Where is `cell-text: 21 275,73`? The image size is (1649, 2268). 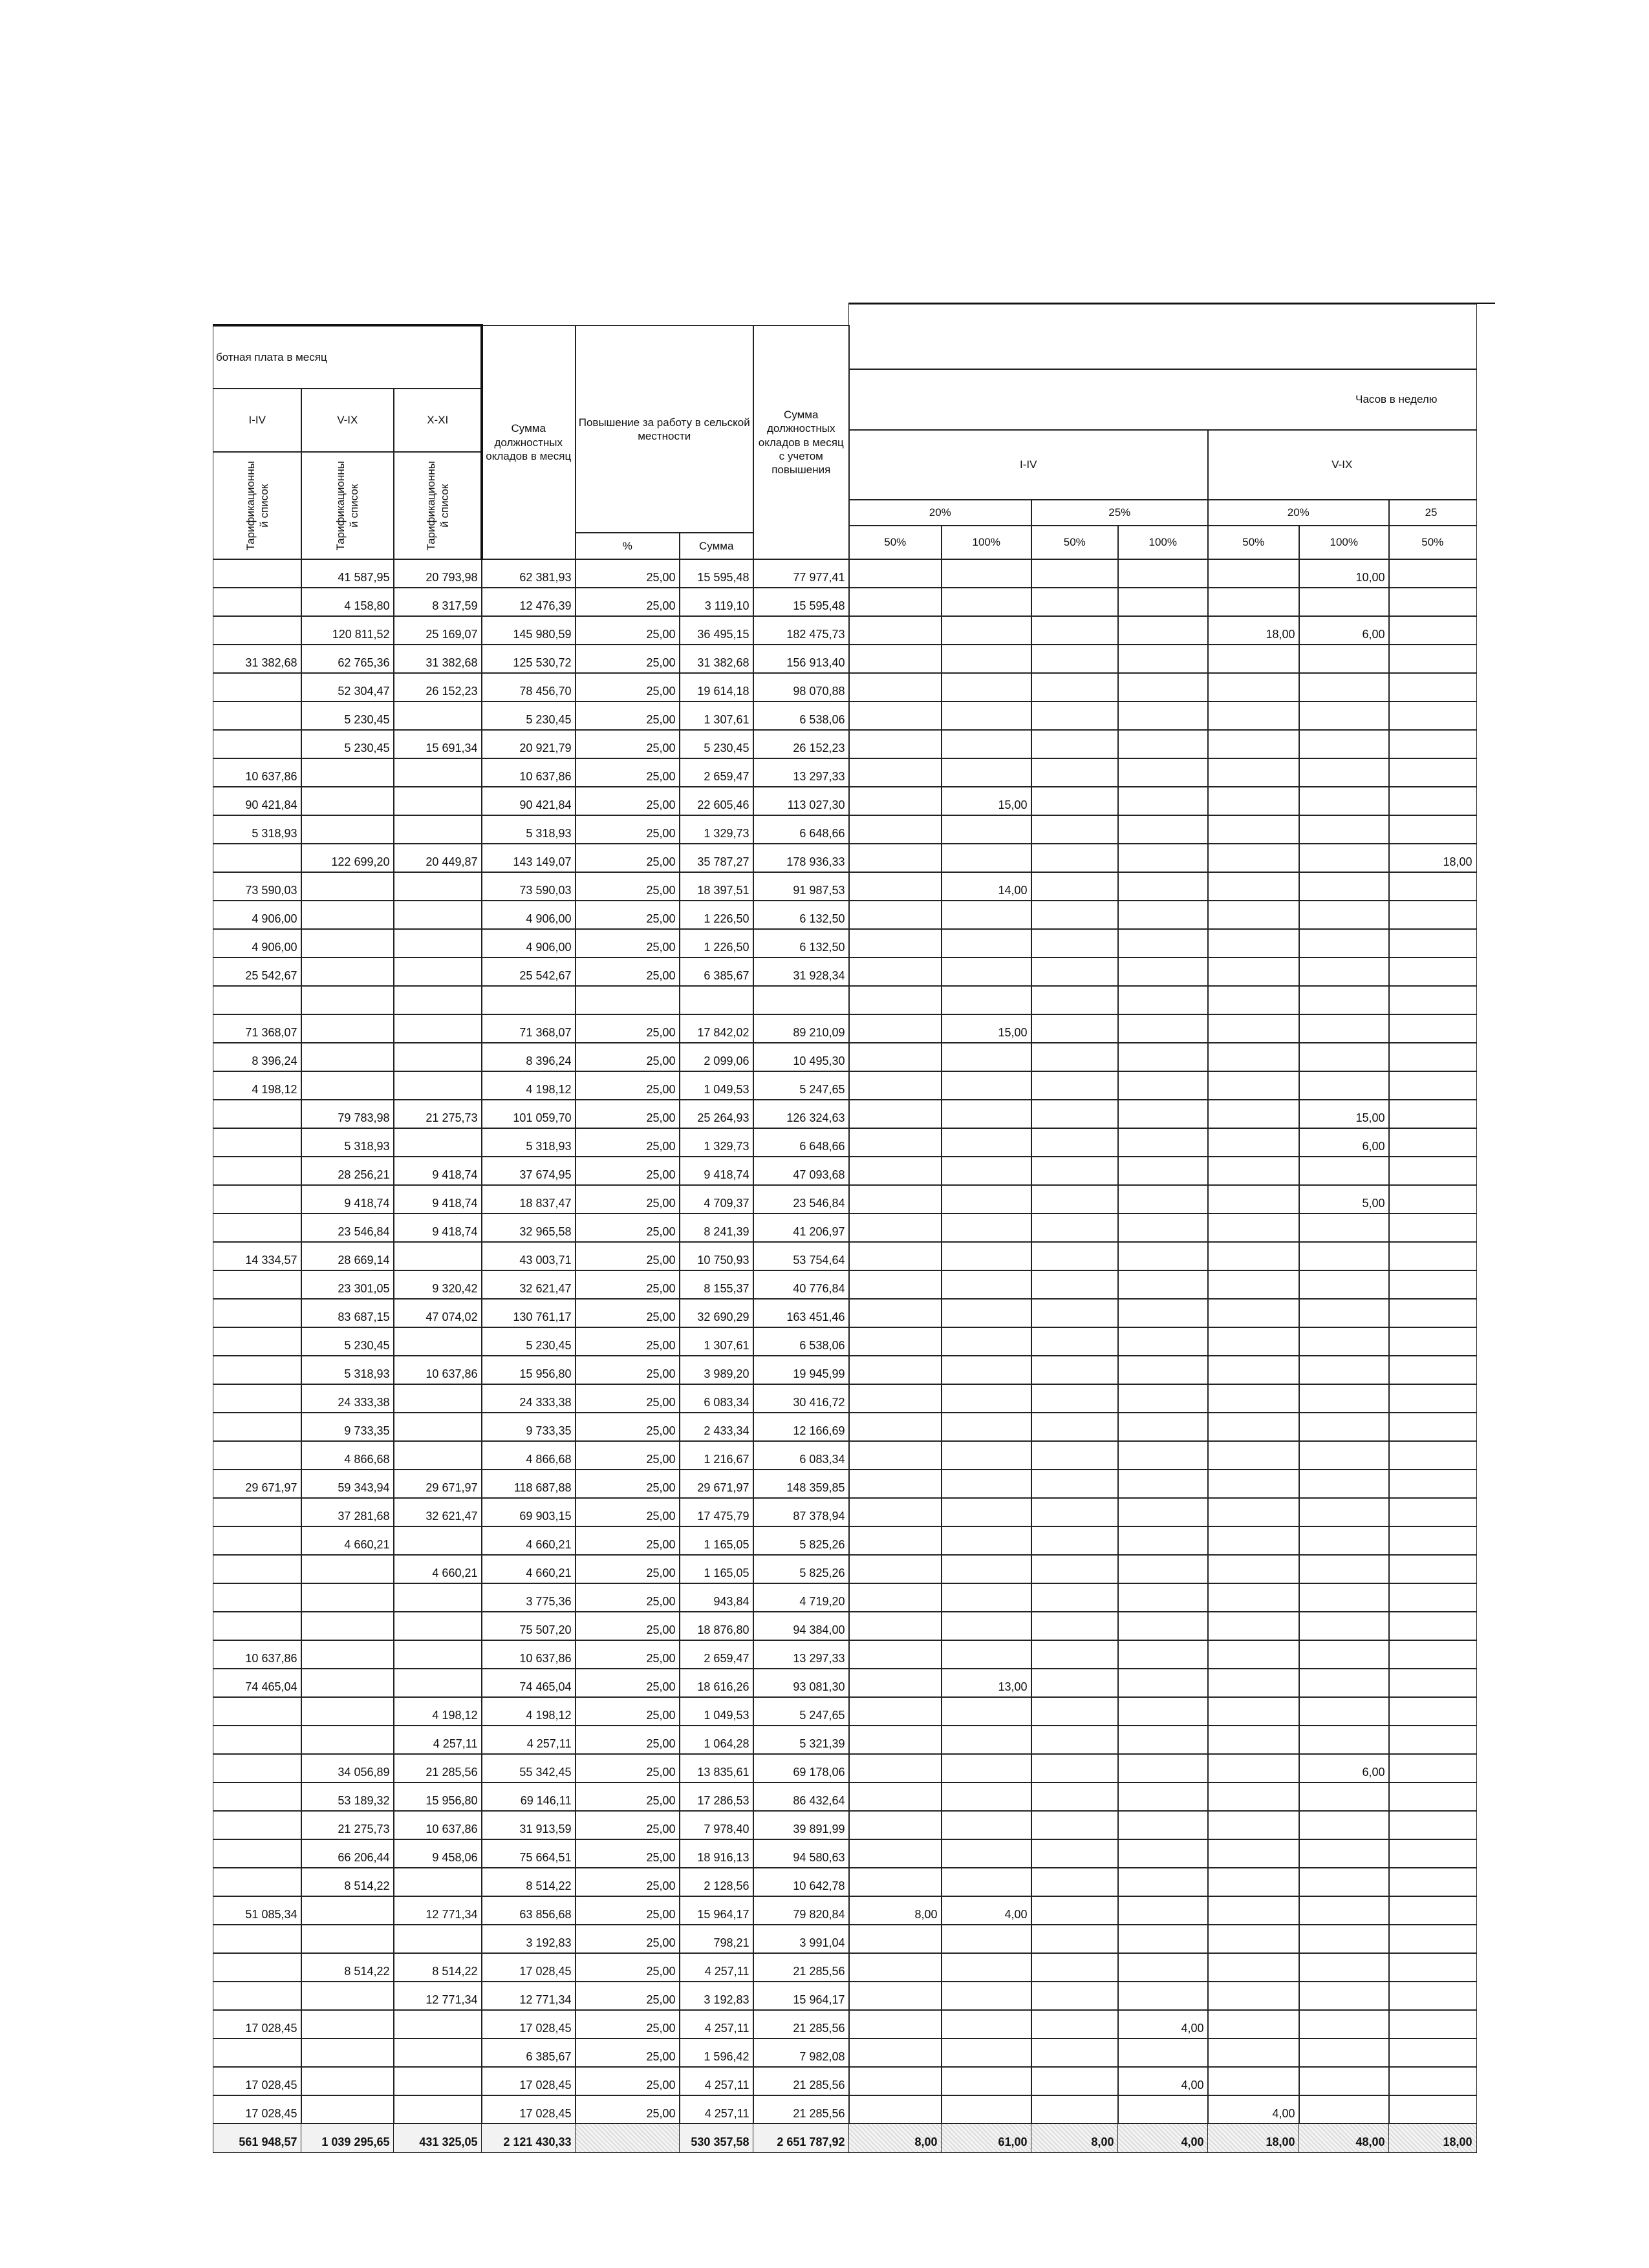
cell-text: 21 275,73 is located at coordinates (452, 1117).